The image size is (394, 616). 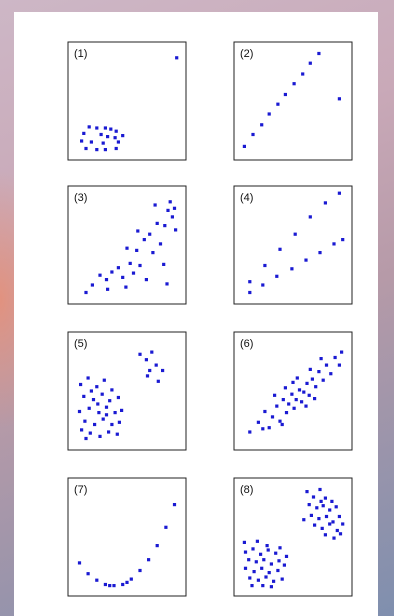 I want to click on panel-label: (7), so click(x=80, y=490).